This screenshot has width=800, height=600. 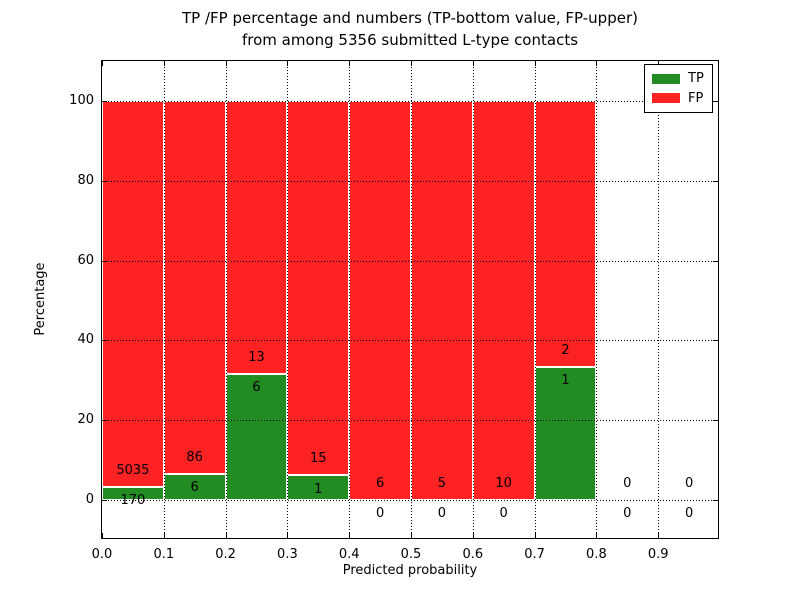 What do you see at coordinates (81, 100) in the screenshot?
I see `y-tick-label: 100` at bounding box center [81, 100].